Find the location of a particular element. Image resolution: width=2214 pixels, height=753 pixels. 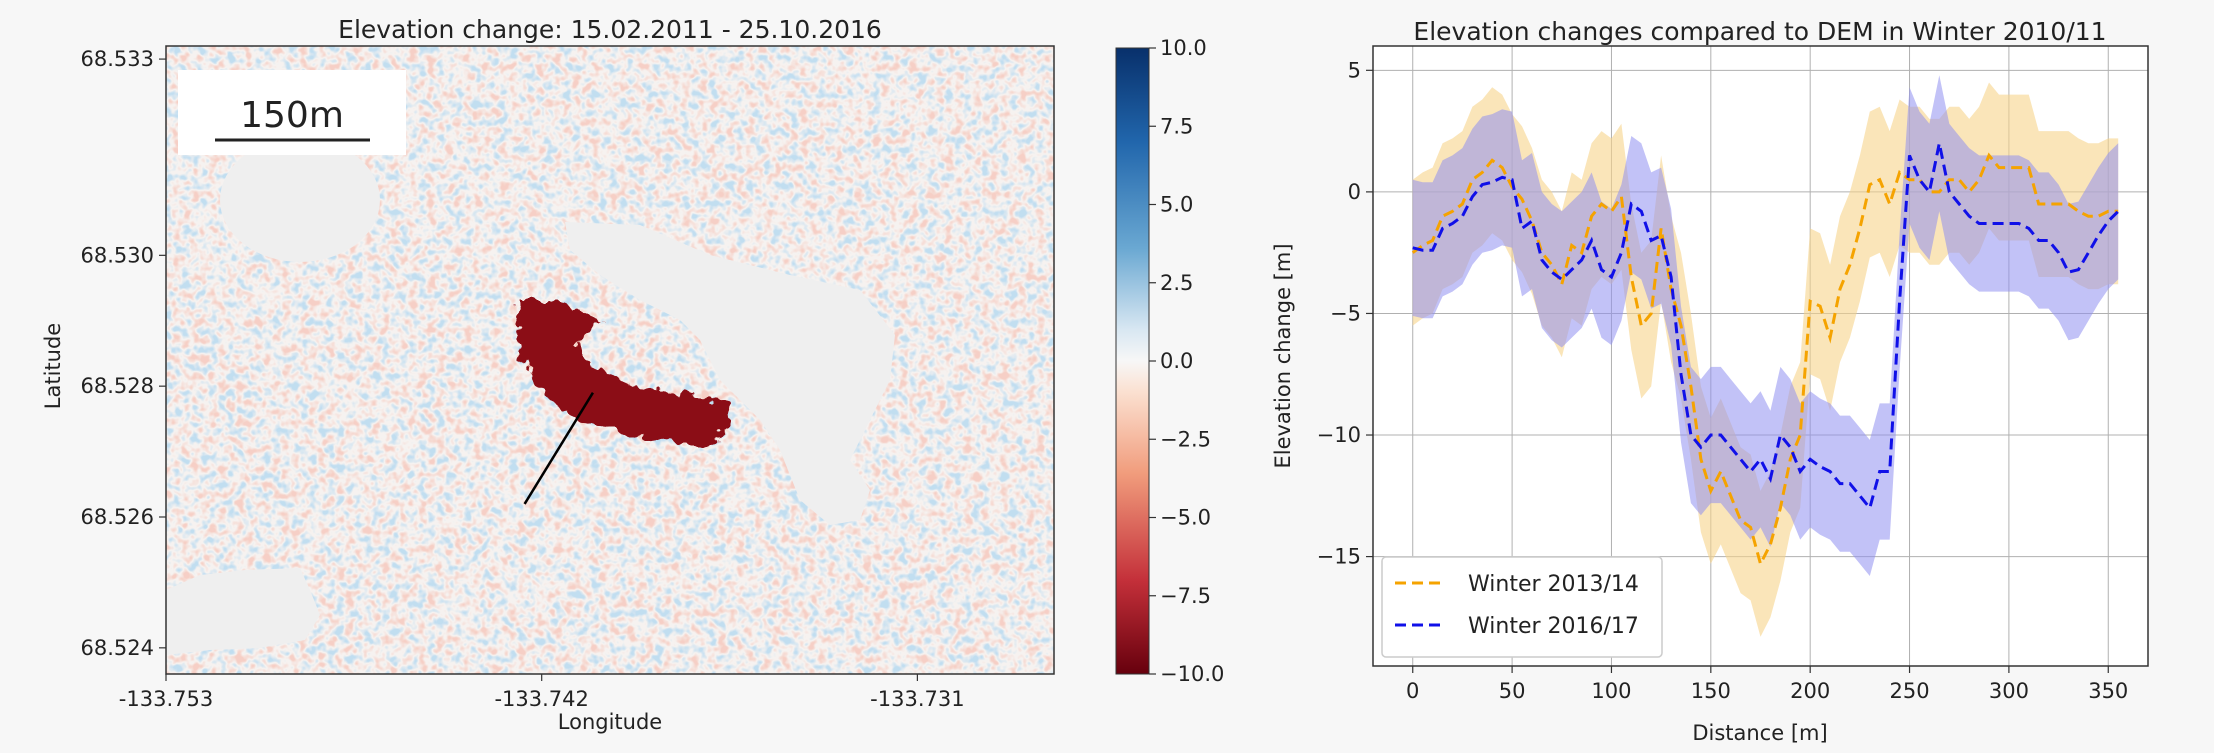

line-x-tick-label: 200 is located at coordinates (1810, 691).